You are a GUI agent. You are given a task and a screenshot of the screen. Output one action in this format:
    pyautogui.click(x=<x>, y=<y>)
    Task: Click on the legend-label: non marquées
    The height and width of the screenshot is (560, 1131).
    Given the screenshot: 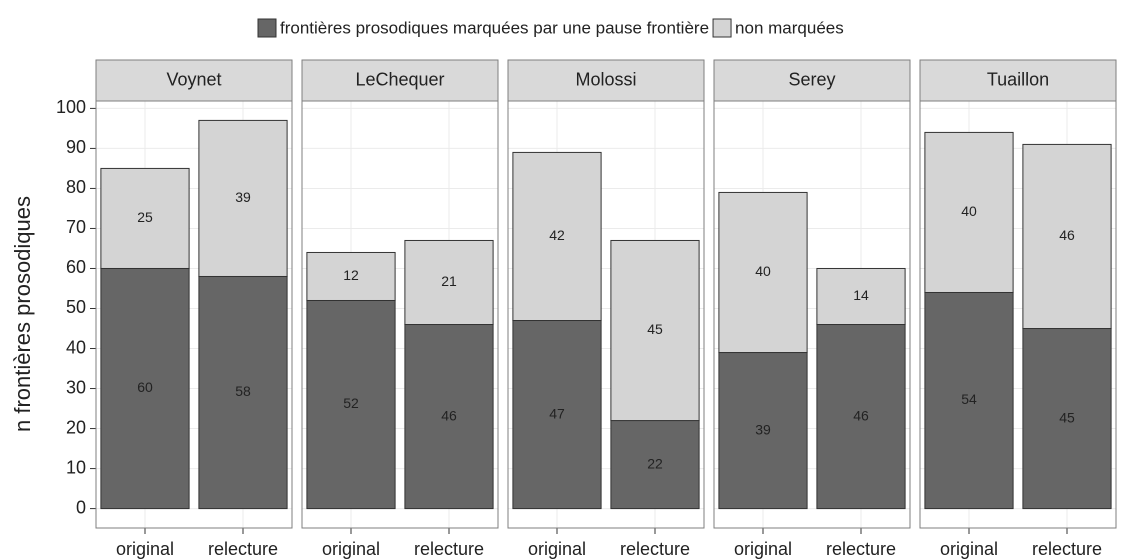 What is the action you would take?
    pyautogui.click(x=789, y=27)
    